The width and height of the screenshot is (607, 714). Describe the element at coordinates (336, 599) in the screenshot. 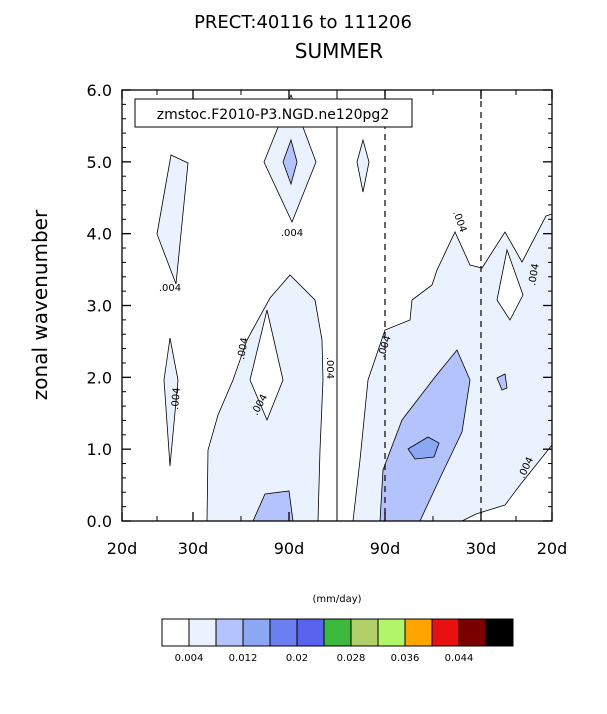

I see `colorbar-unit: (mm/day)` at that location.